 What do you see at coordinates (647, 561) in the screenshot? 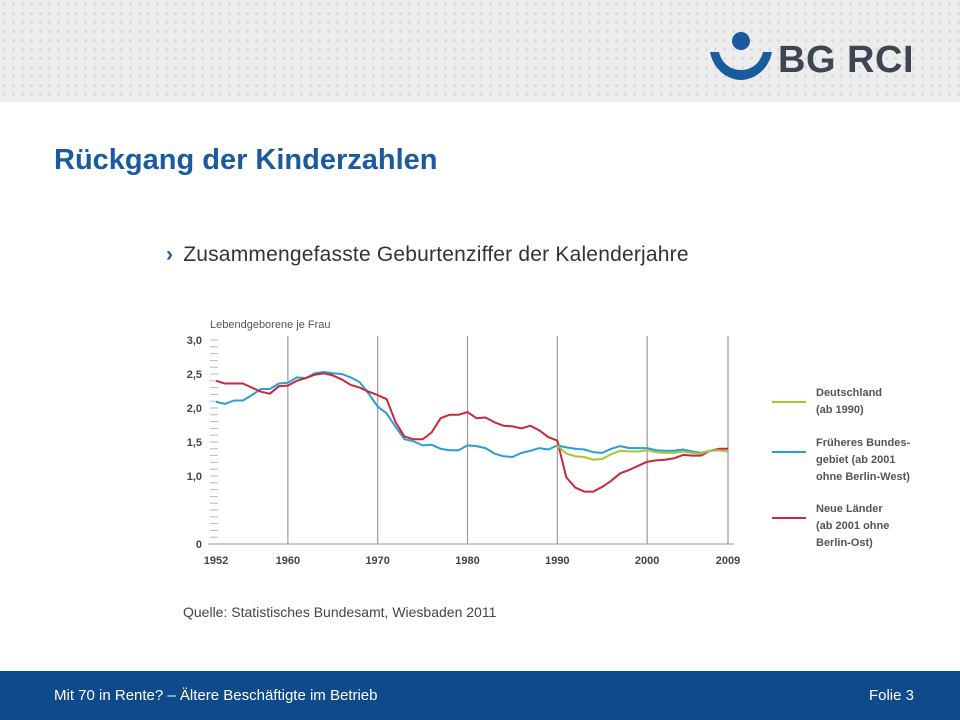
I see `x-tick-label: 2000` at bounding box center [647, 561].